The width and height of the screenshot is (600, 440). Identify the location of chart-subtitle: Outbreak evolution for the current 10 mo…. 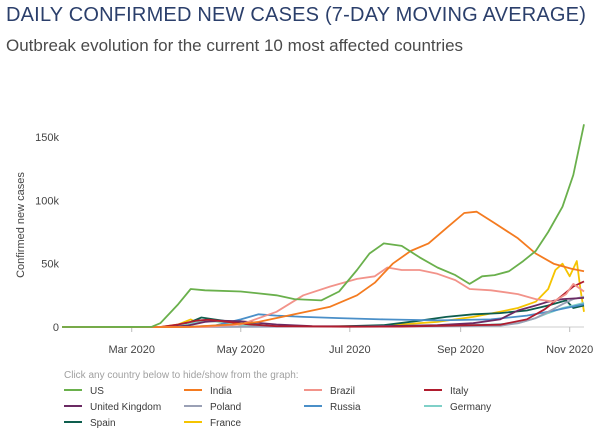
(235, 45).